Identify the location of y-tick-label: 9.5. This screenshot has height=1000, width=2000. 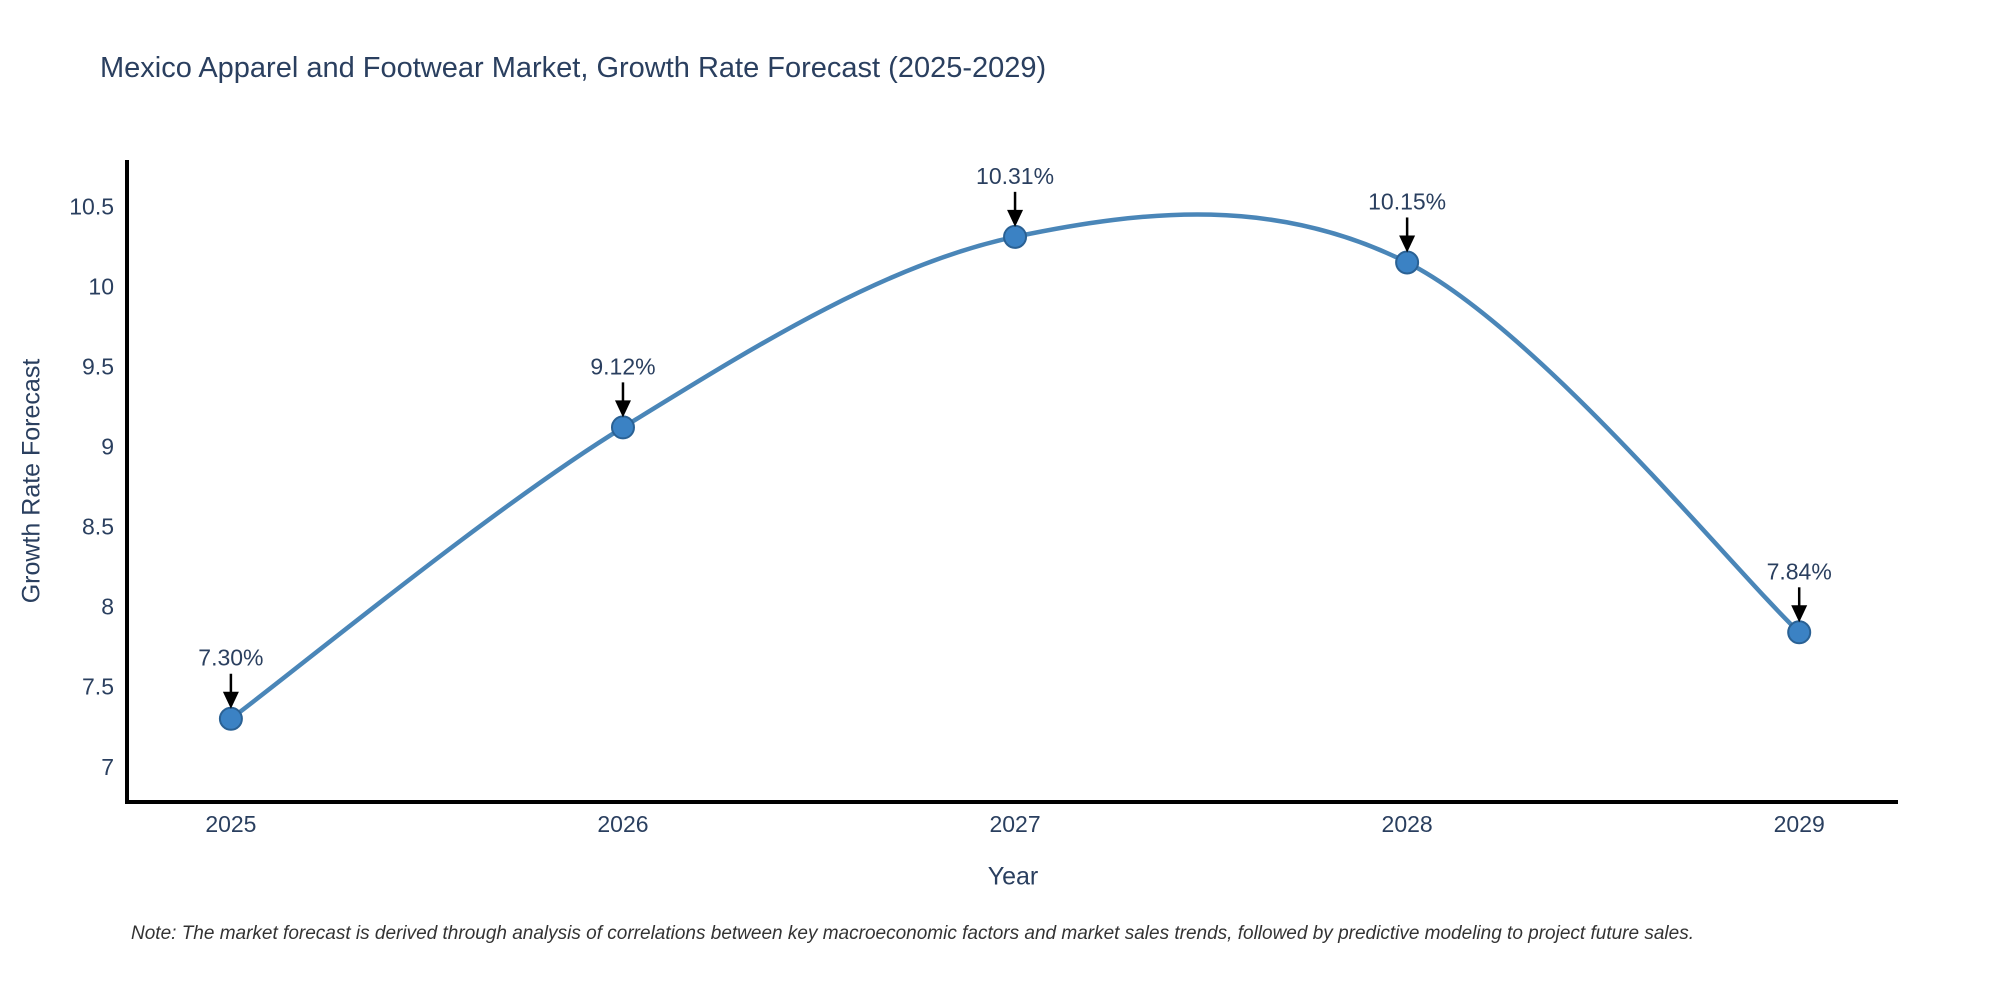
(98, 367).